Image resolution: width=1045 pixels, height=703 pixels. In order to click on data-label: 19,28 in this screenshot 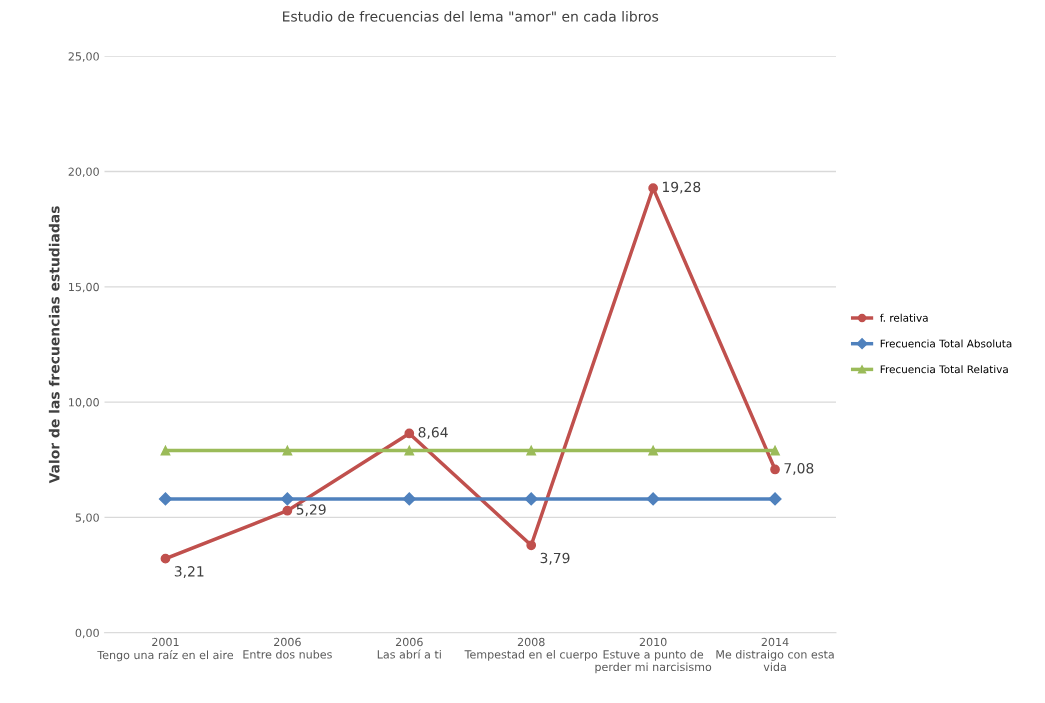, I will do `click(681, 187)`.